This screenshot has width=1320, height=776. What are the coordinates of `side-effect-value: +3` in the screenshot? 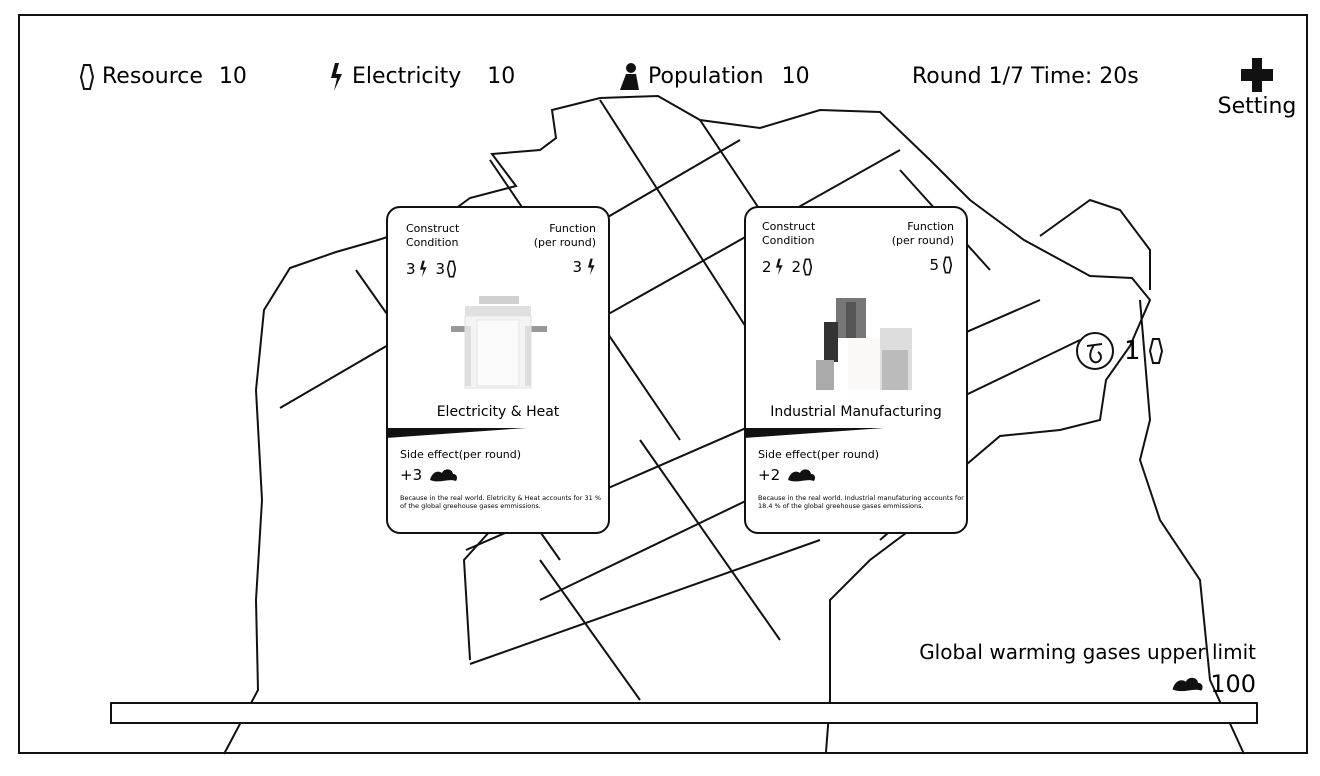 It's located at (429, 475).